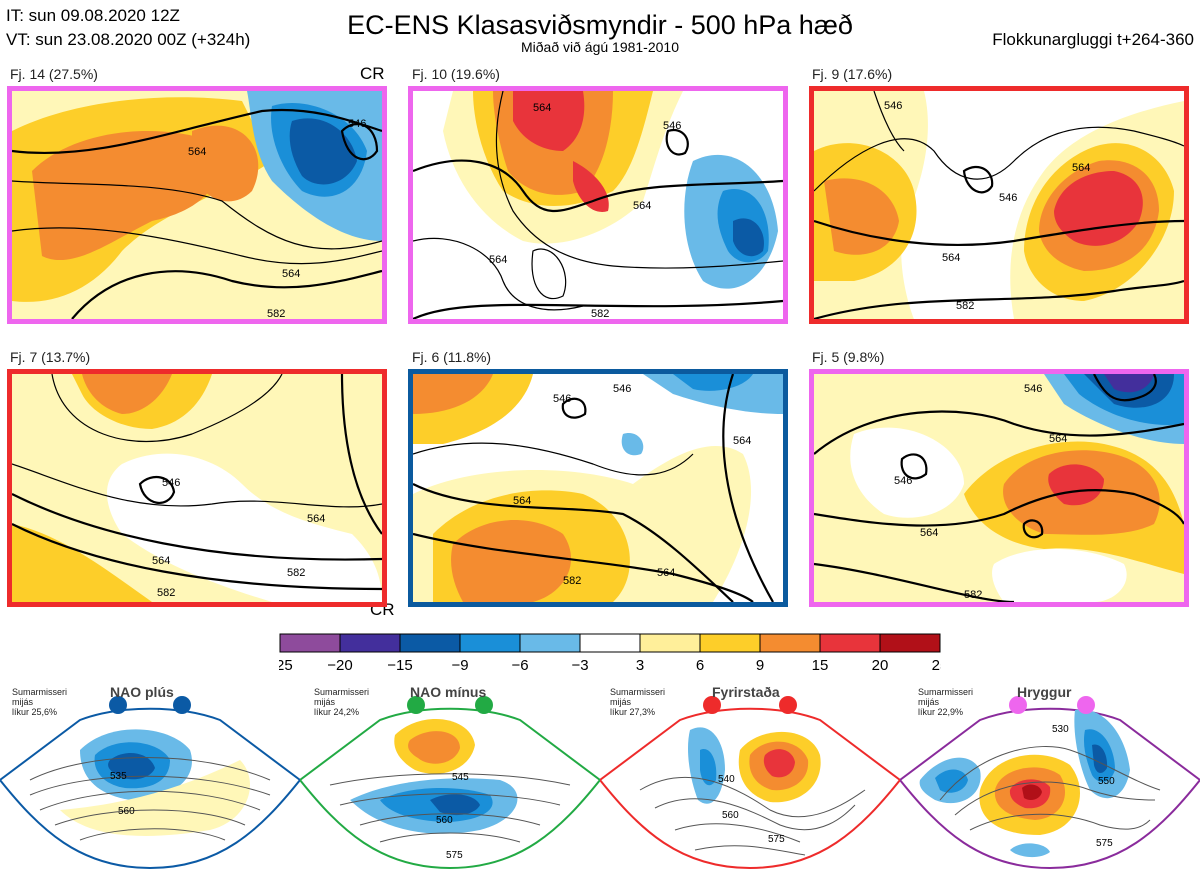 The image size is (1200, 871). I want to click on cluster-panel-14: 564 546 564 582, so click(197, 205).